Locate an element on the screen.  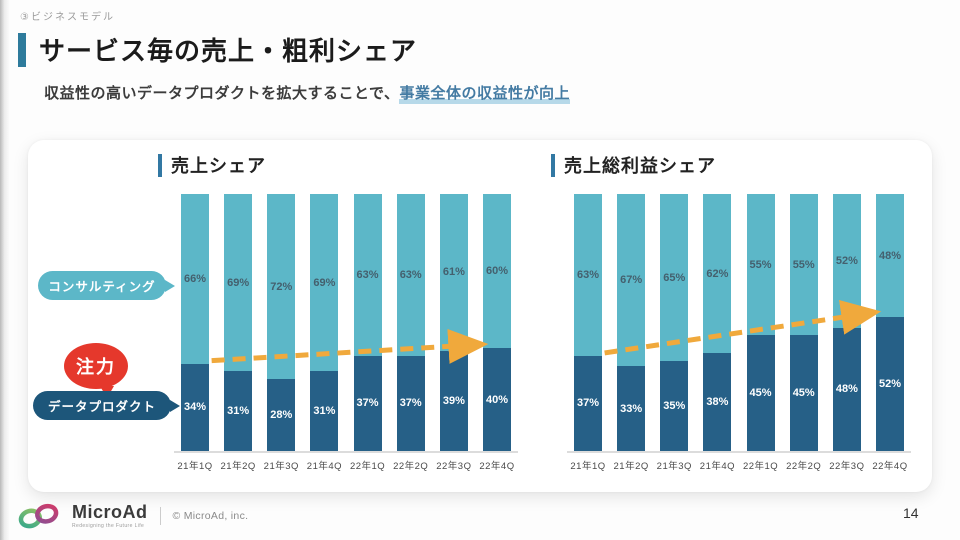
legend-data-product-label: データプロダクト is located at coordinates (101, 407).